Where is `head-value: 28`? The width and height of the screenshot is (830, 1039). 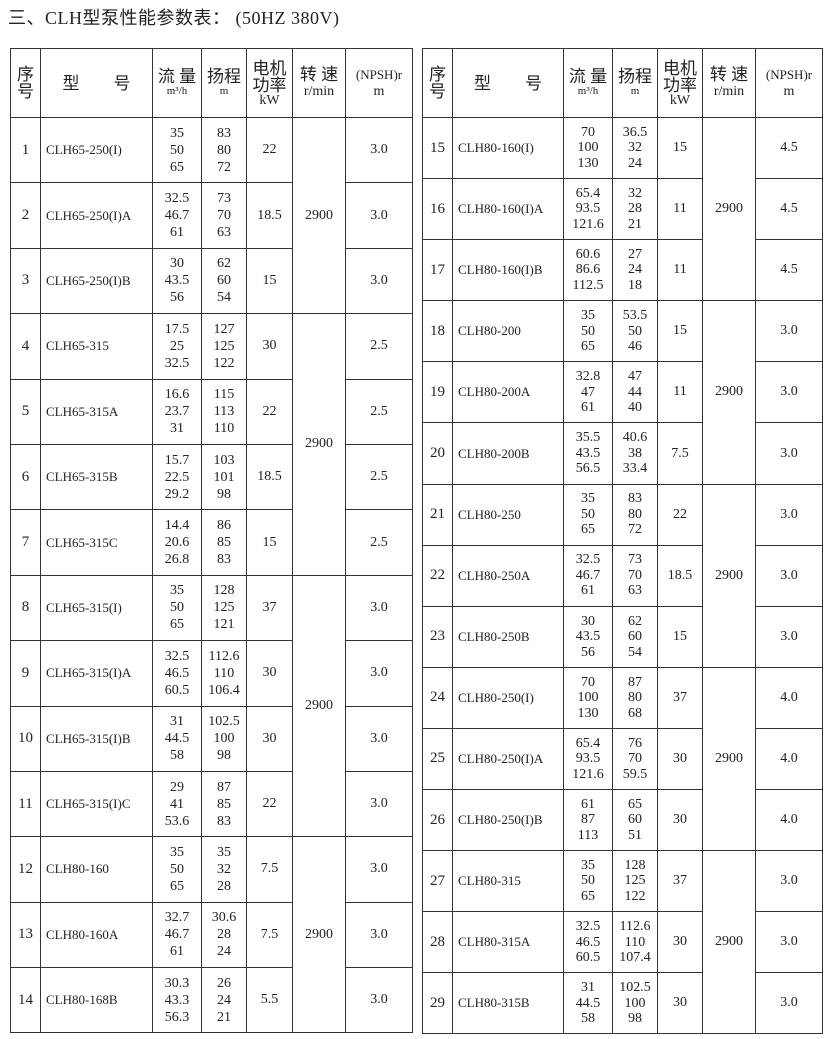
head-value: 28 is located at coordinates (224, 935).